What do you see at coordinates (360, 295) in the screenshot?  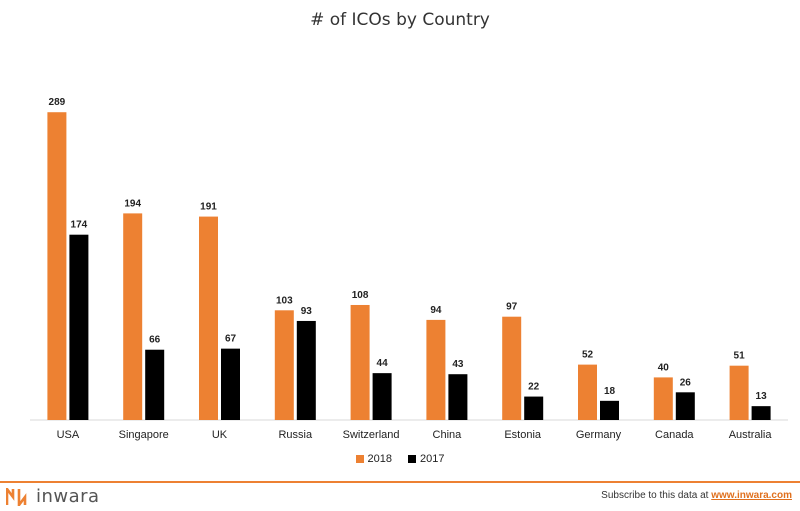 I see `data-label-switzerland-2018: 108` at bounding box center [360, 295].